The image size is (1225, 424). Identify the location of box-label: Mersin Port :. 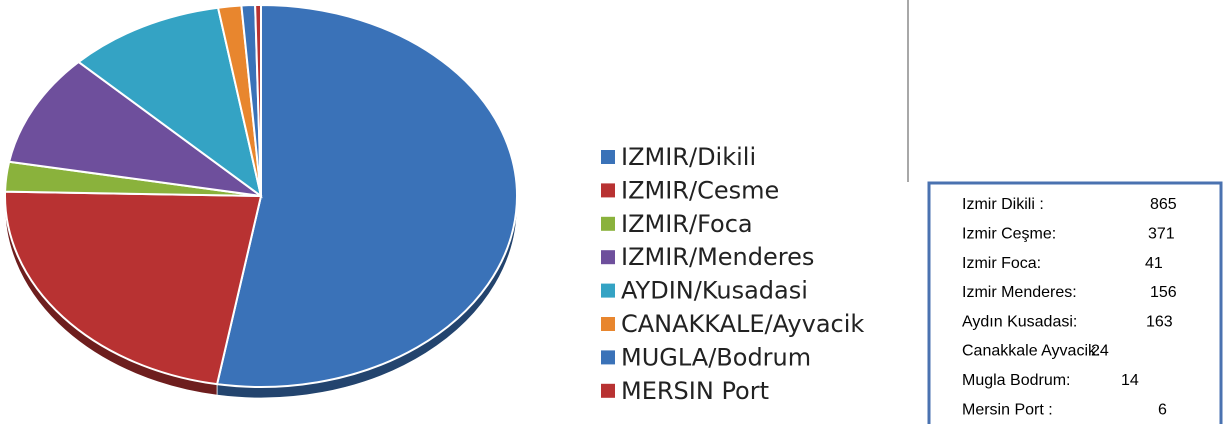
(1007, 409).